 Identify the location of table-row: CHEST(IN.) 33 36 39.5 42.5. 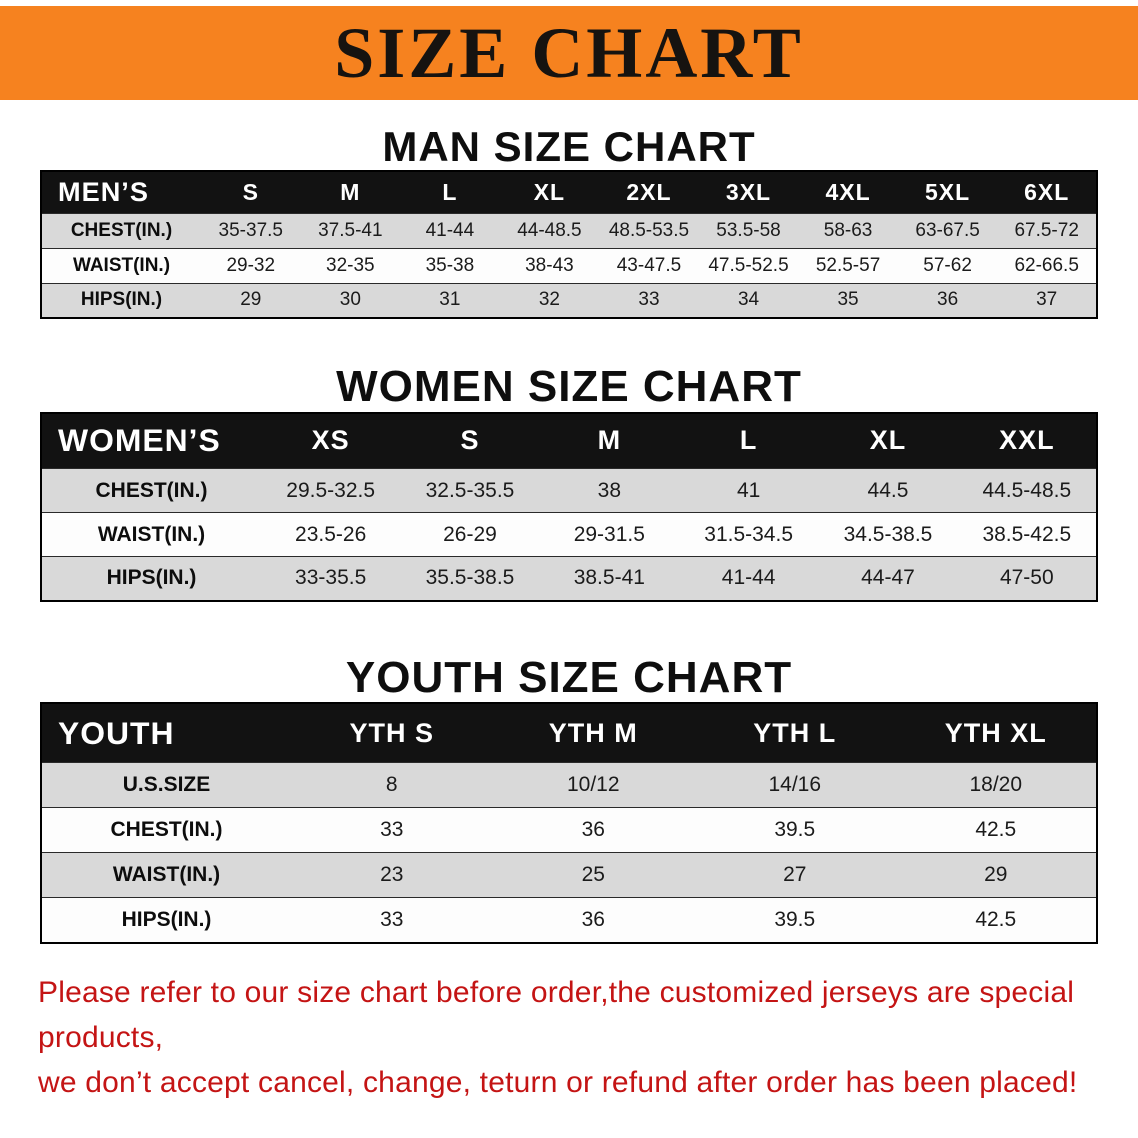
(569, 830).